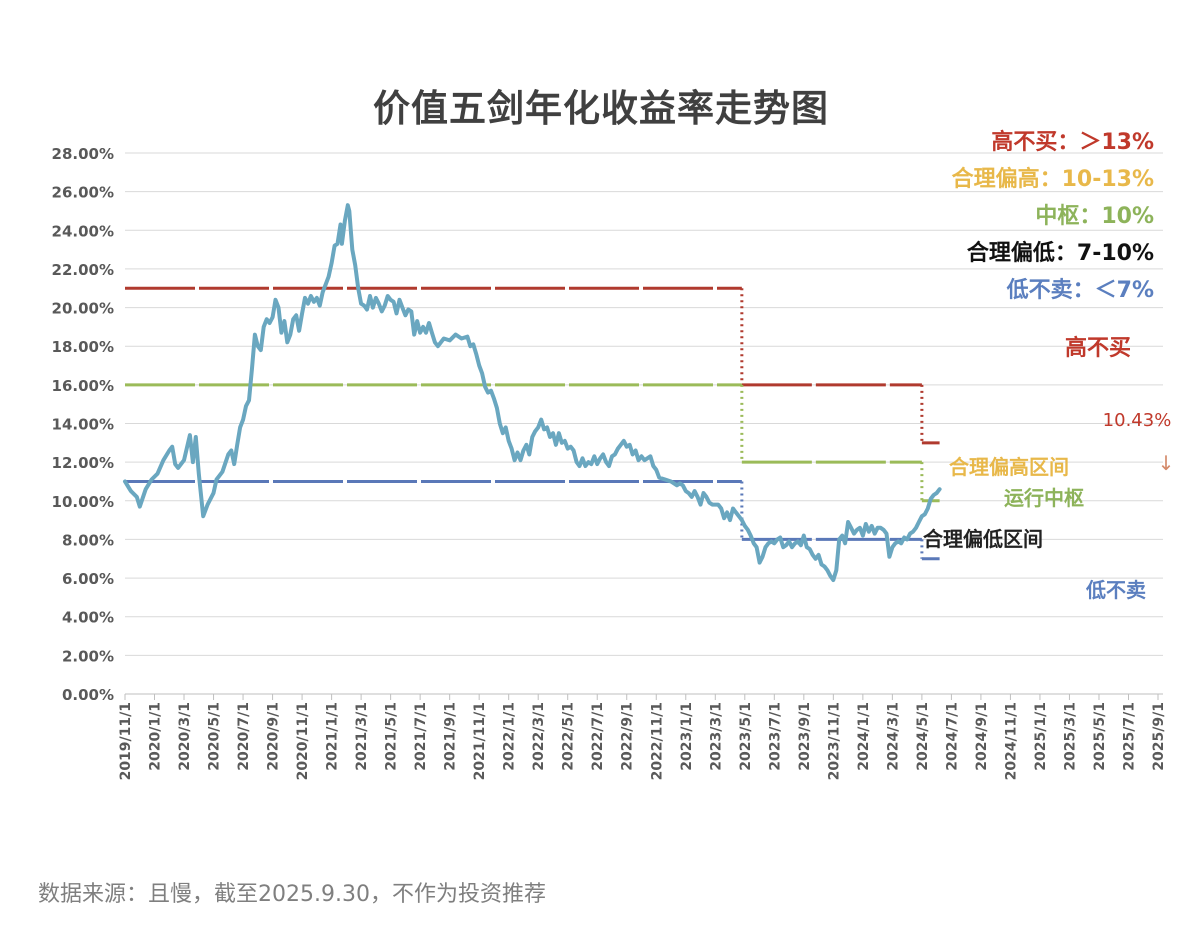 The height and width of the screenshot is (950, 1202). Describe the element at coordinates (126, 741) in the screenshot. I see `x-tick-label: 2019/11/1` at that location.